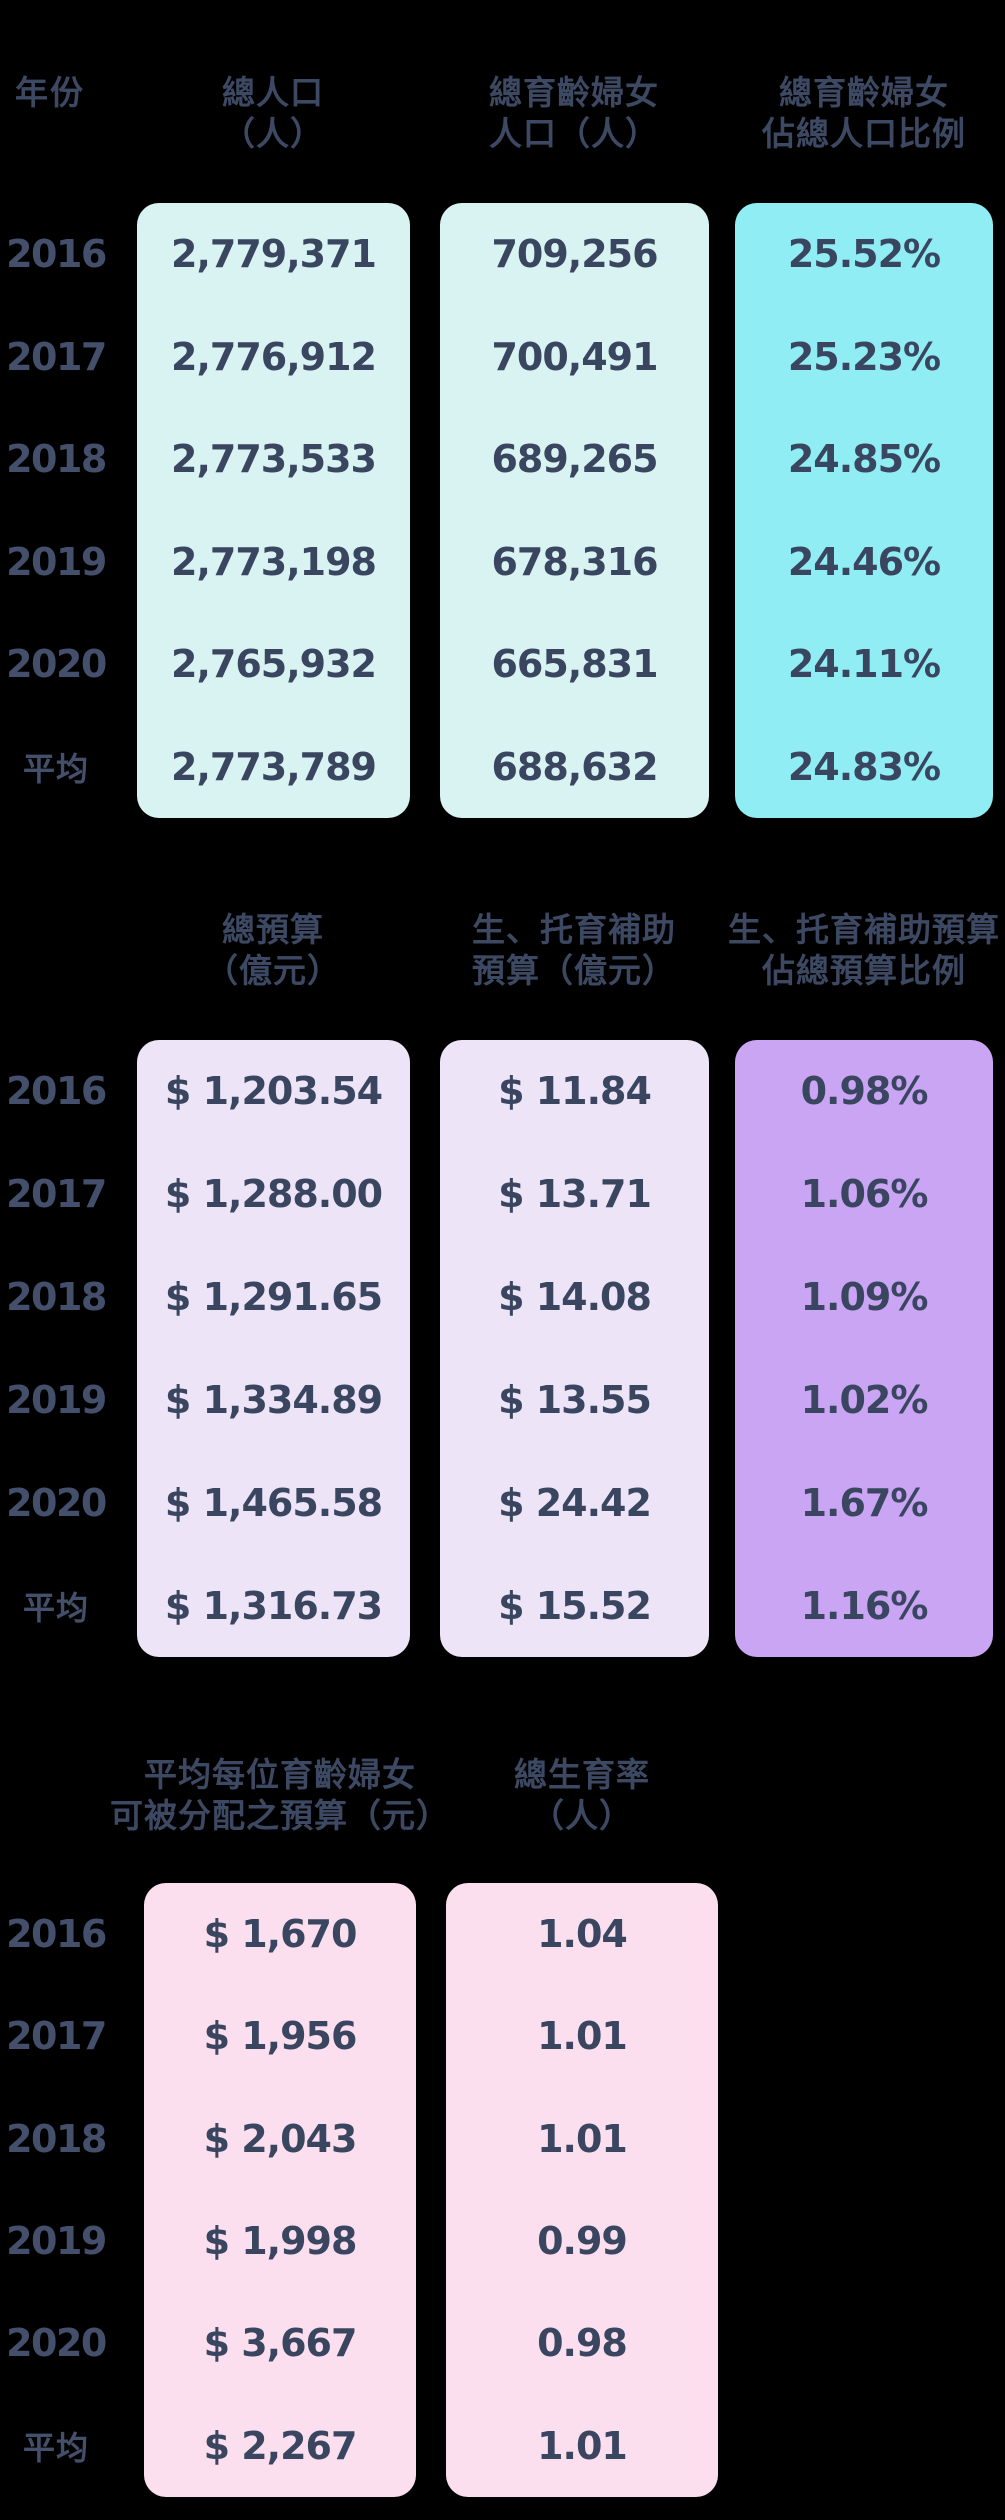 This screenshot has height=2520, width=1005. I want to click on value-cell: 1.67%, so click(864, 1502).